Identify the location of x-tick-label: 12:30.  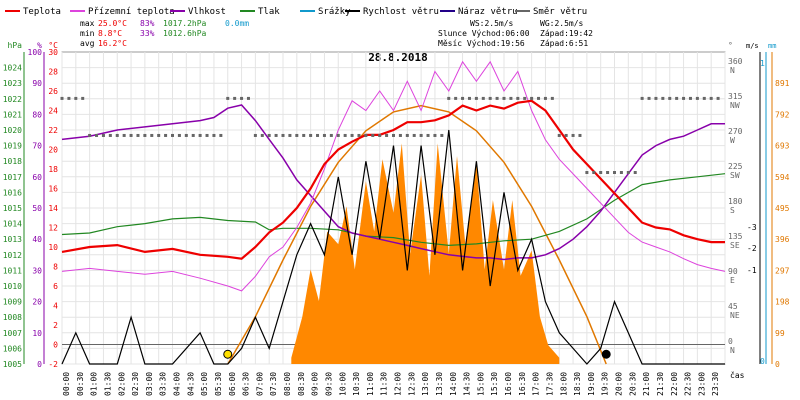
(411, 384).